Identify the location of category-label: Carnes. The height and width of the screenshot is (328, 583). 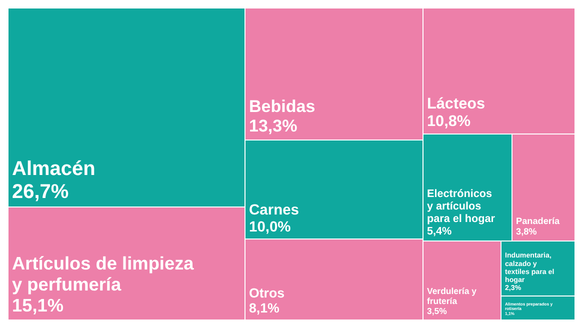
(274, 210).